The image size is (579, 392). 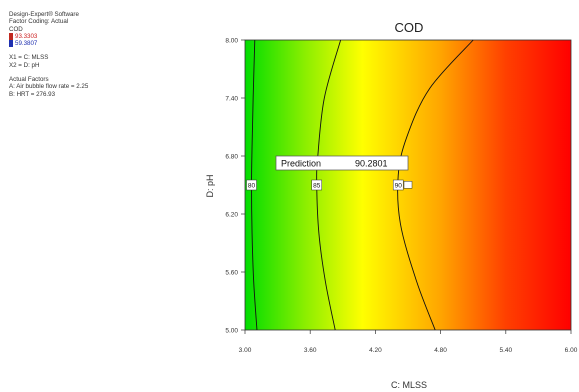 I want to click on factor-a-label: A: Air bubble flow rate = 2.25, so click(x=49, y=87).